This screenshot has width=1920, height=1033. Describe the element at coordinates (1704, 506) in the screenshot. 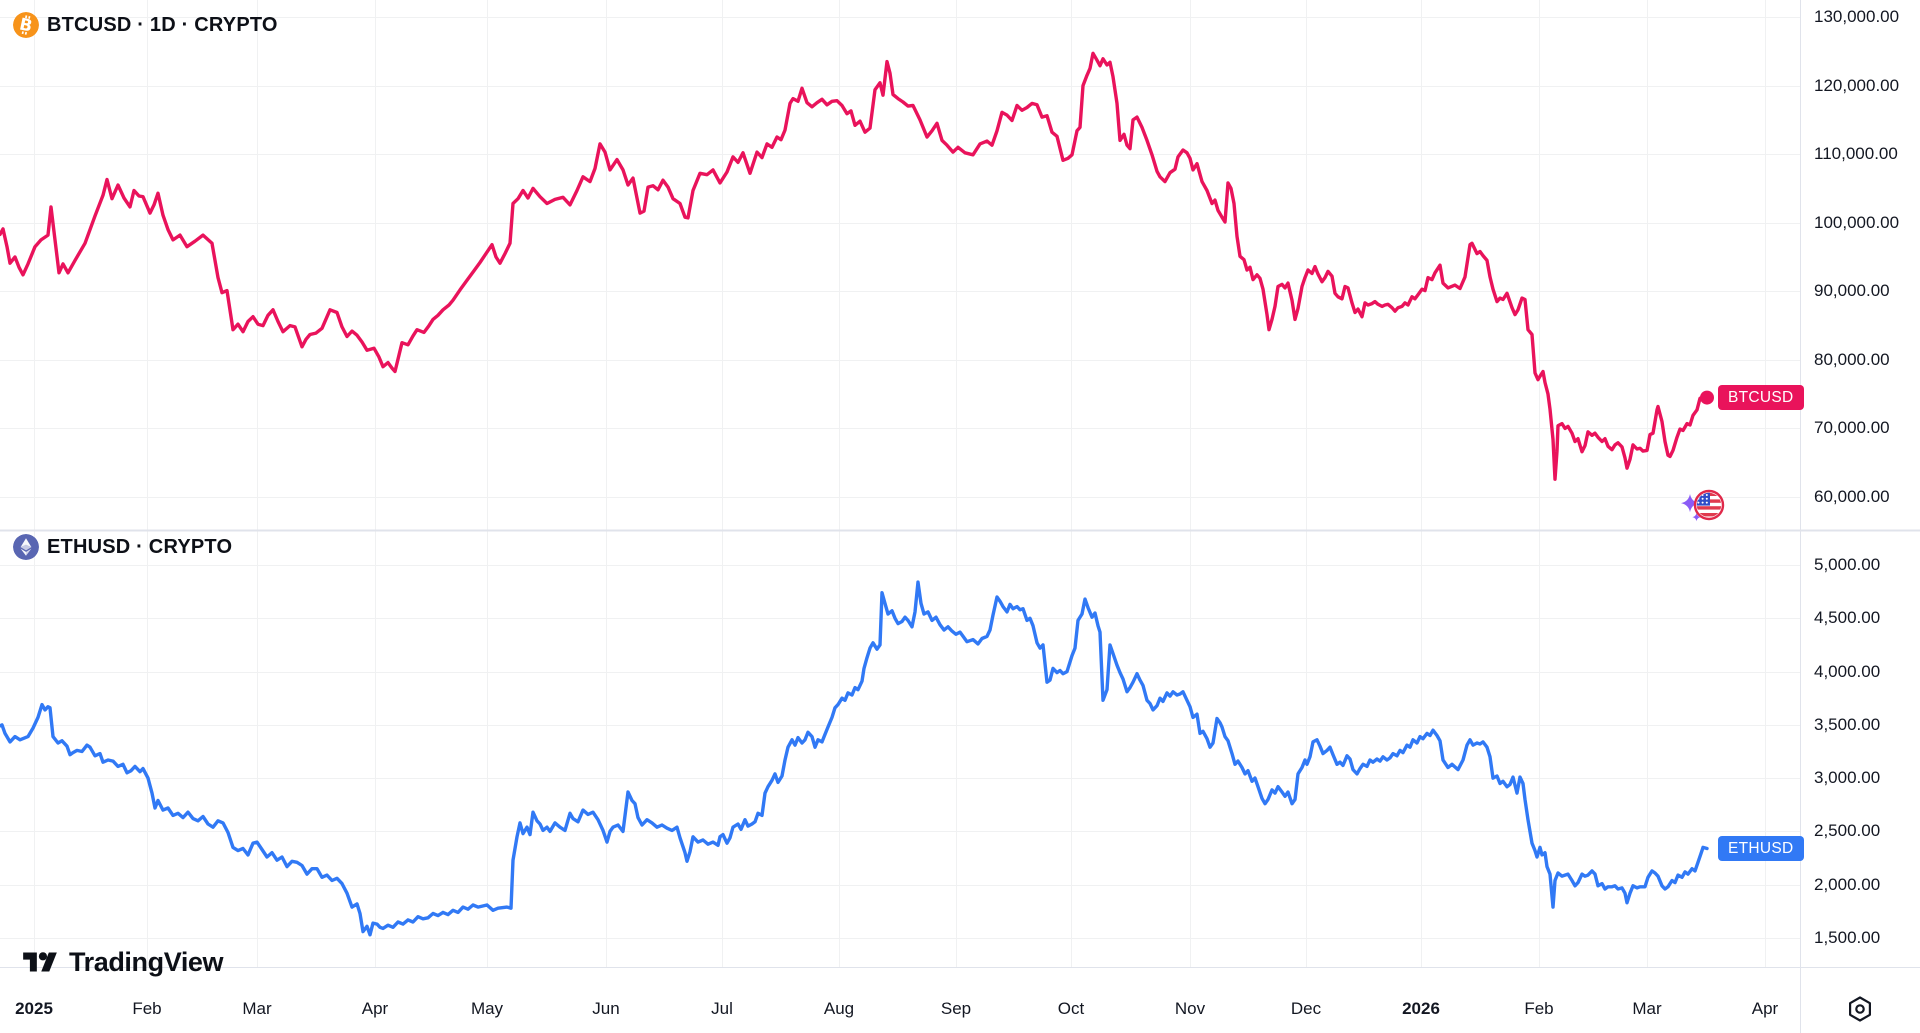

I see `us-flag-event-icon` at that location.